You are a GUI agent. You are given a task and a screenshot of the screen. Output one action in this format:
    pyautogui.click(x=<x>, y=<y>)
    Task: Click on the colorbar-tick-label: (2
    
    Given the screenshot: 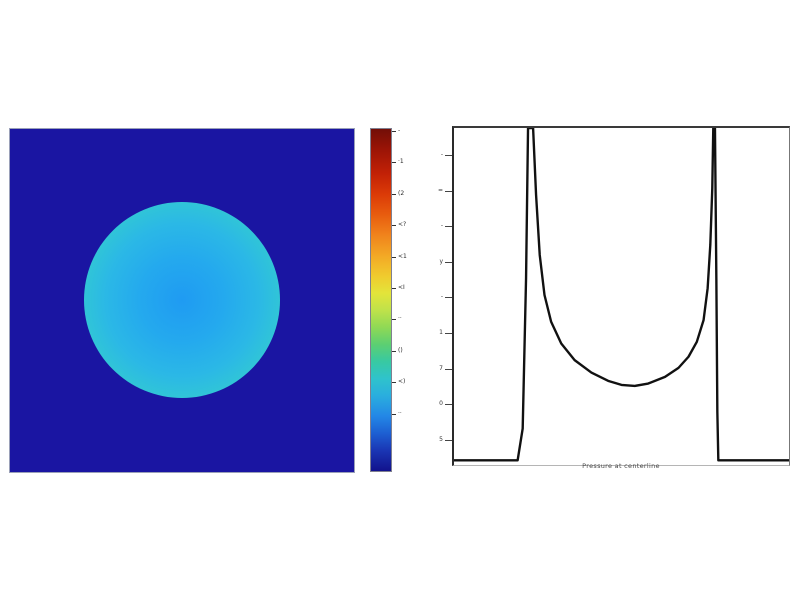 What is the action you would take?
    pyautogui.click(x=401, y=193)
    